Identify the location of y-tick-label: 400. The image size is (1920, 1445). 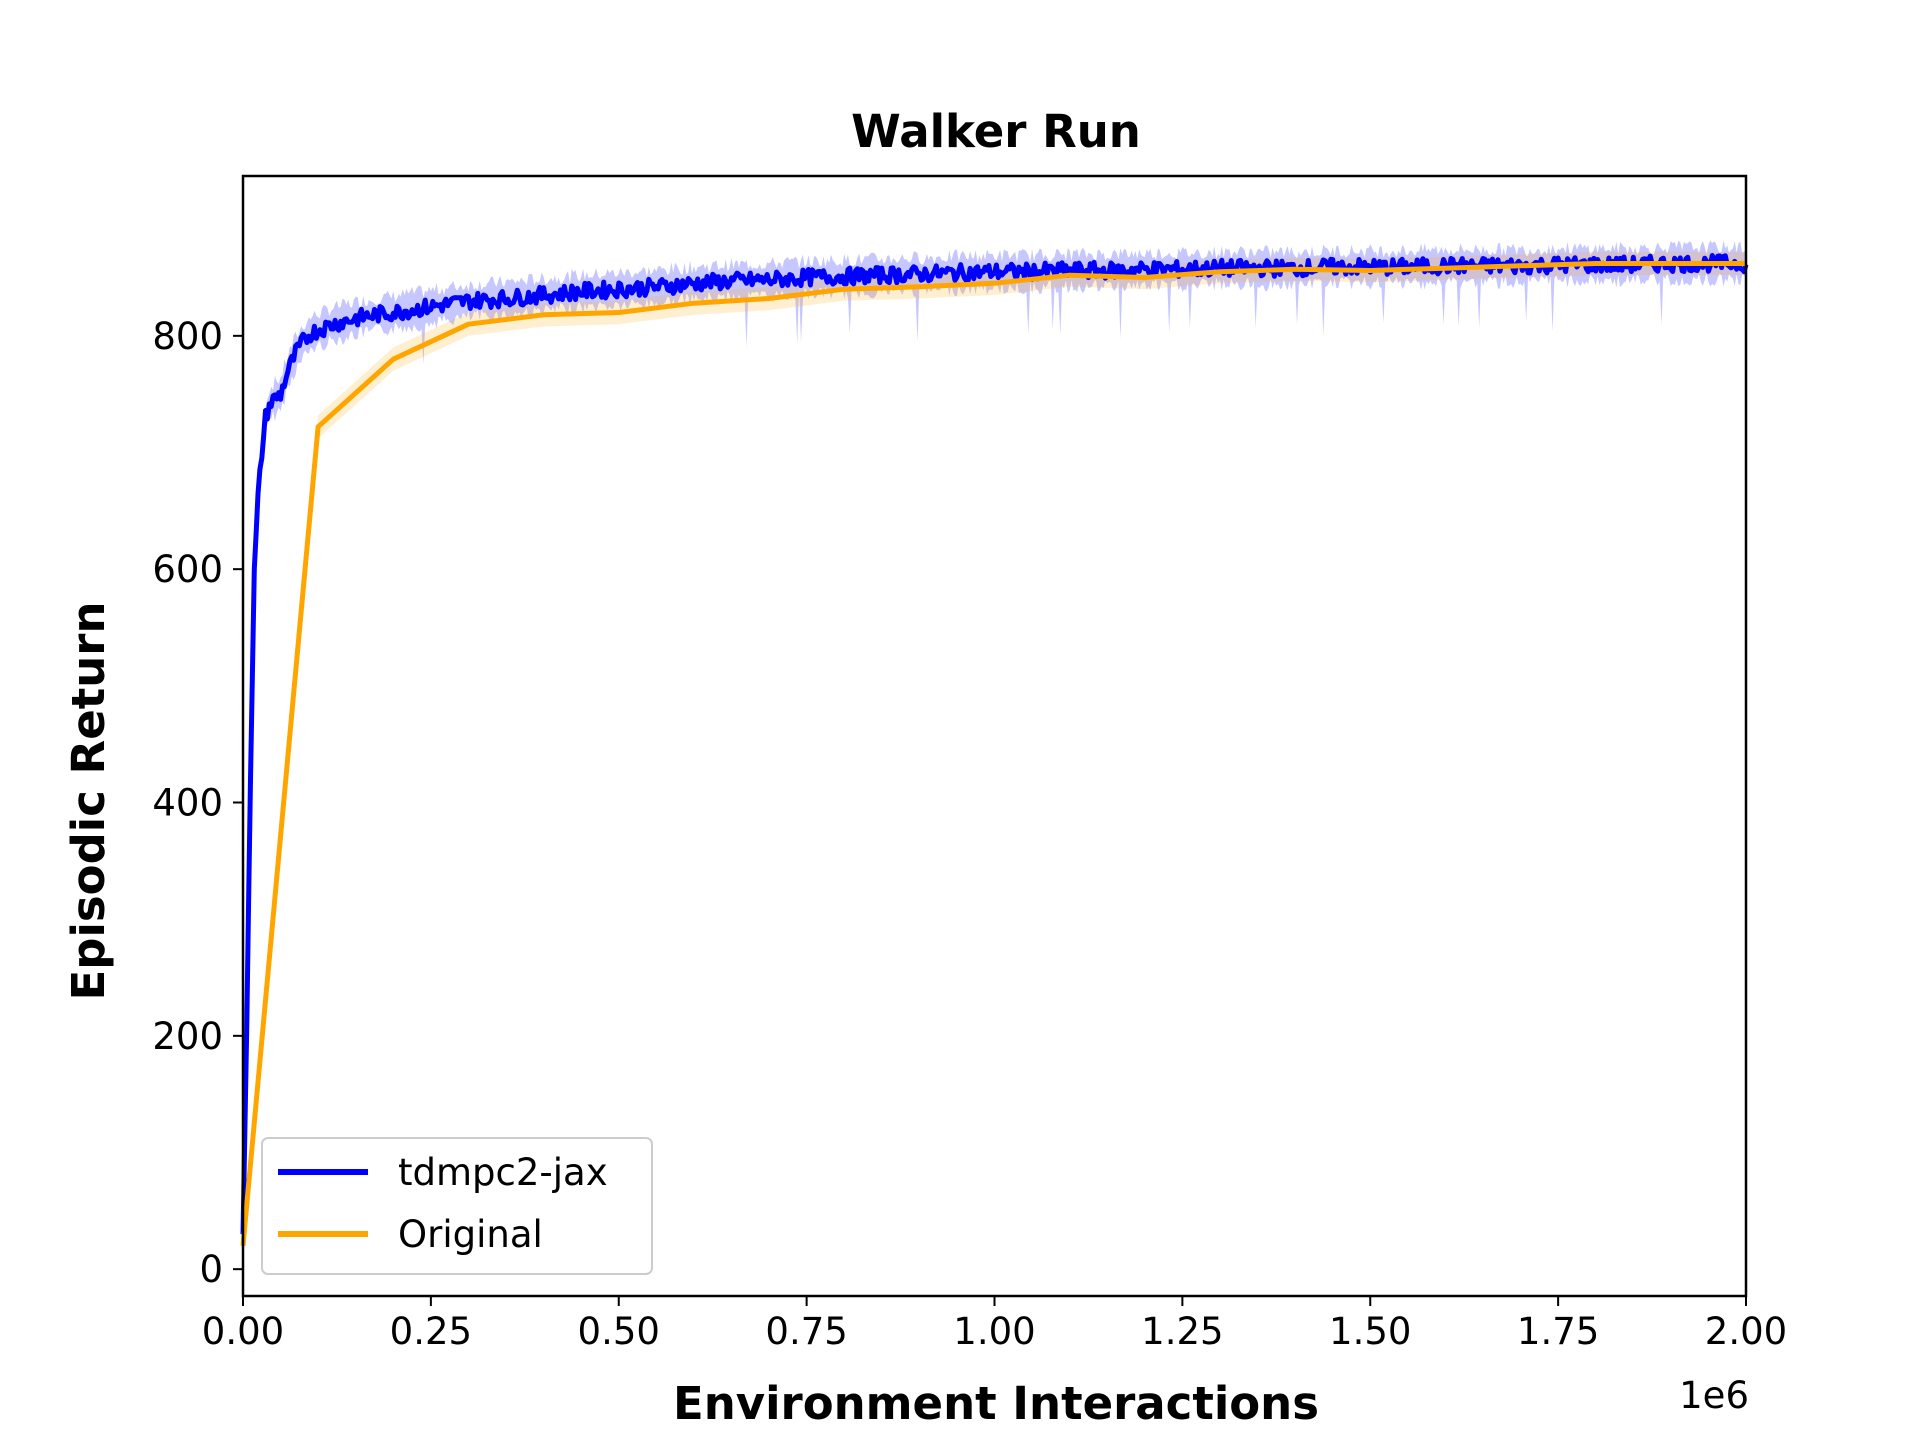
(187, 803).